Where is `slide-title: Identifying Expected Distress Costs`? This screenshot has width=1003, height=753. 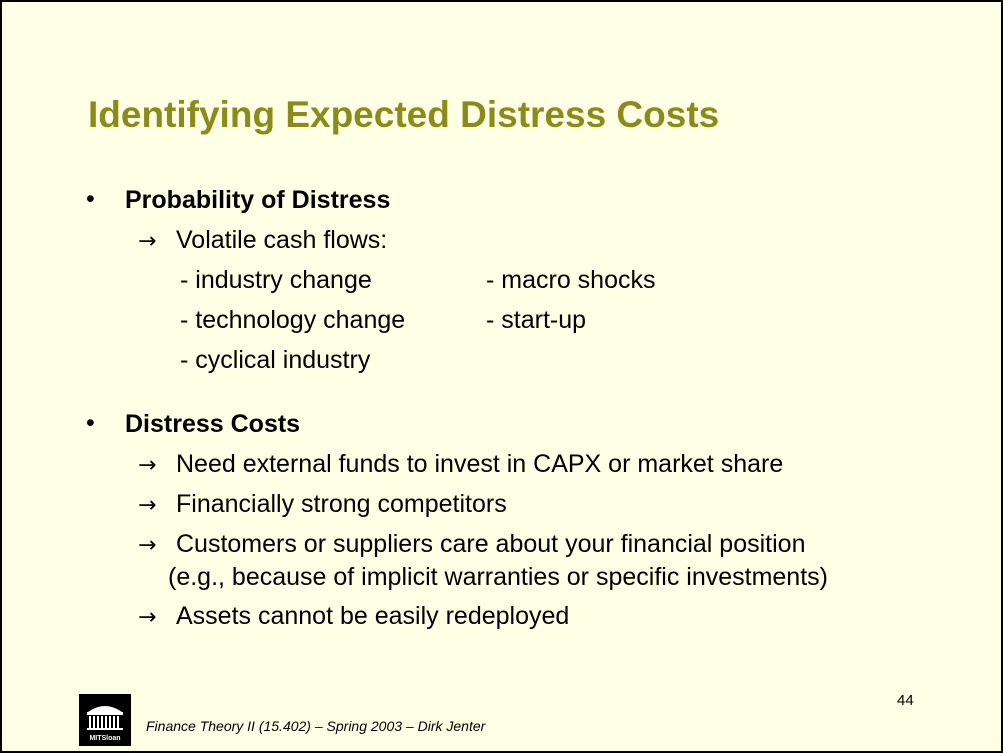 slide-title: Identifying Expected Distress Costs is located at coordinates (404, 114).